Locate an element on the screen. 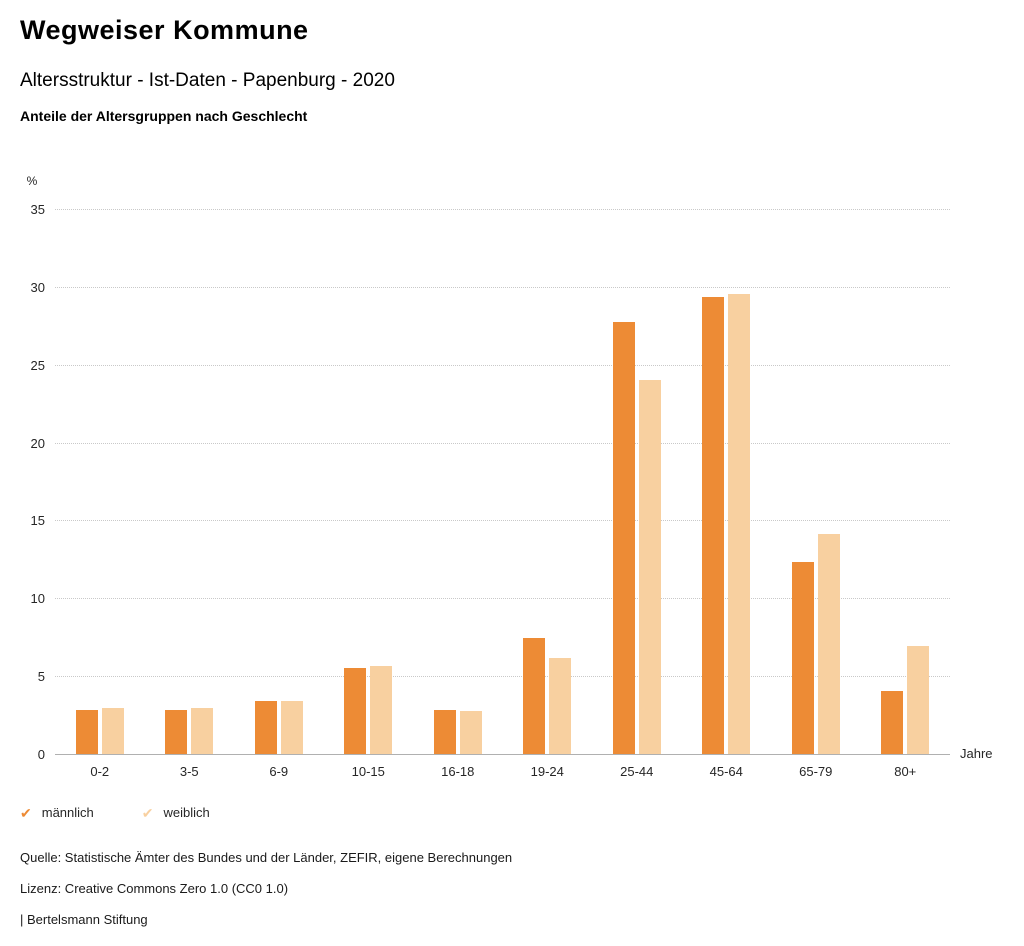  x-tick-label-80+: 80+ is located at coordinates (905, 771).